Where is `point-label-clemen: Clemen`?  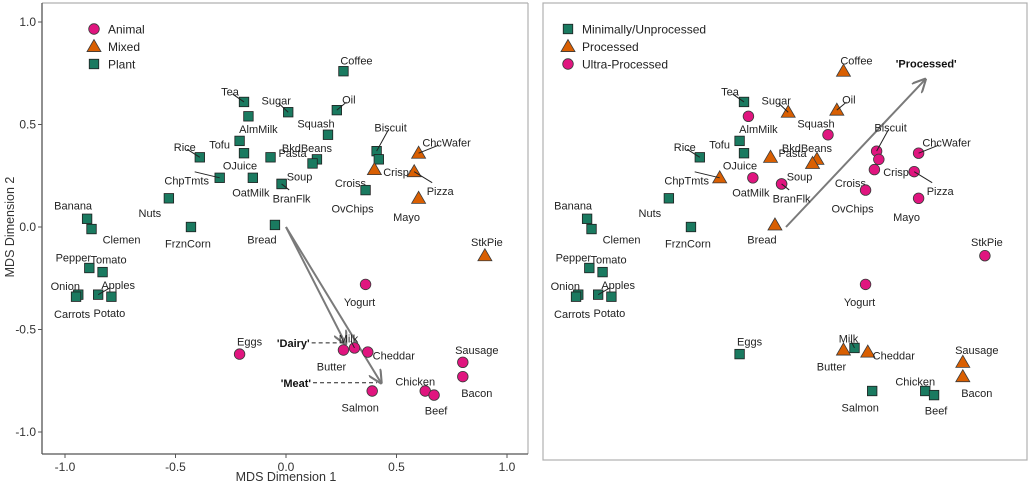
point-label-clemen: Clemen is located at coordinates (622, 241).